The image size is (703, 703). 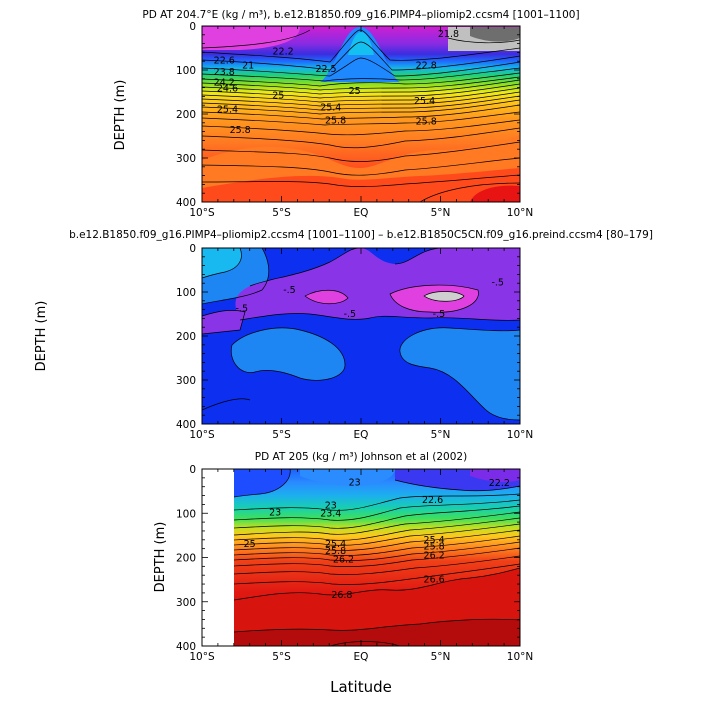 I want to click on panel-1-contours, so click(x=361, y=115).